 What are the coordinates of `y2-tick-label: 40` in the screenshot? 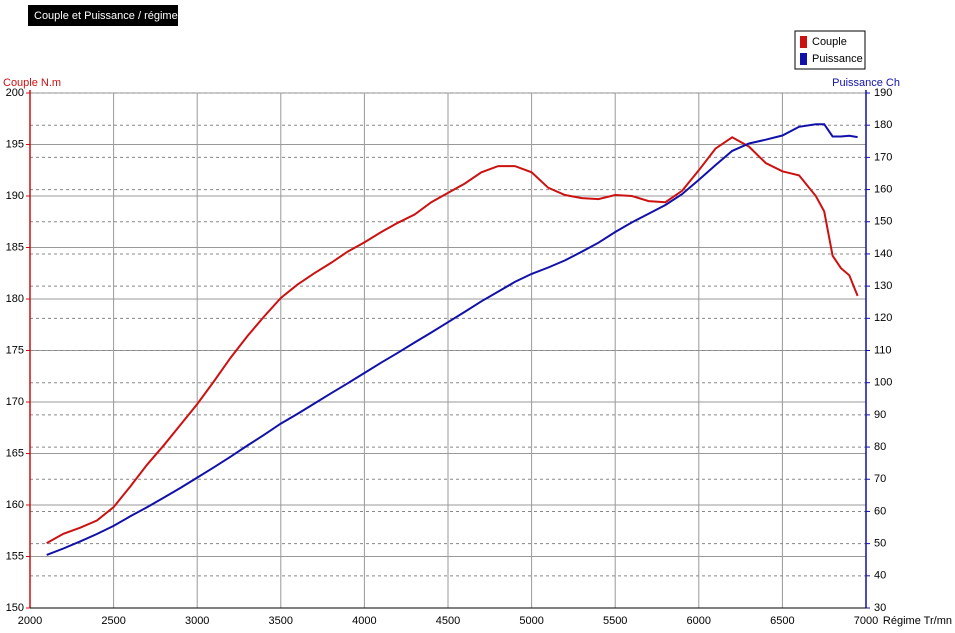 It's located at (880, 576).